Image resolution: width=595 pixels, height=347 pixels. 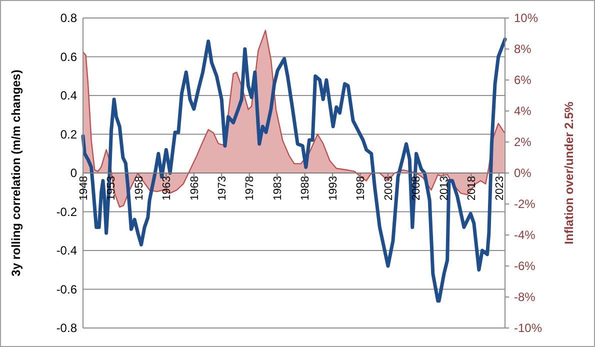 What do you see at coordinates (523, 173) in the screenshot?
I see `y2-tick-label: 0%` at bounding box center [523, 173].